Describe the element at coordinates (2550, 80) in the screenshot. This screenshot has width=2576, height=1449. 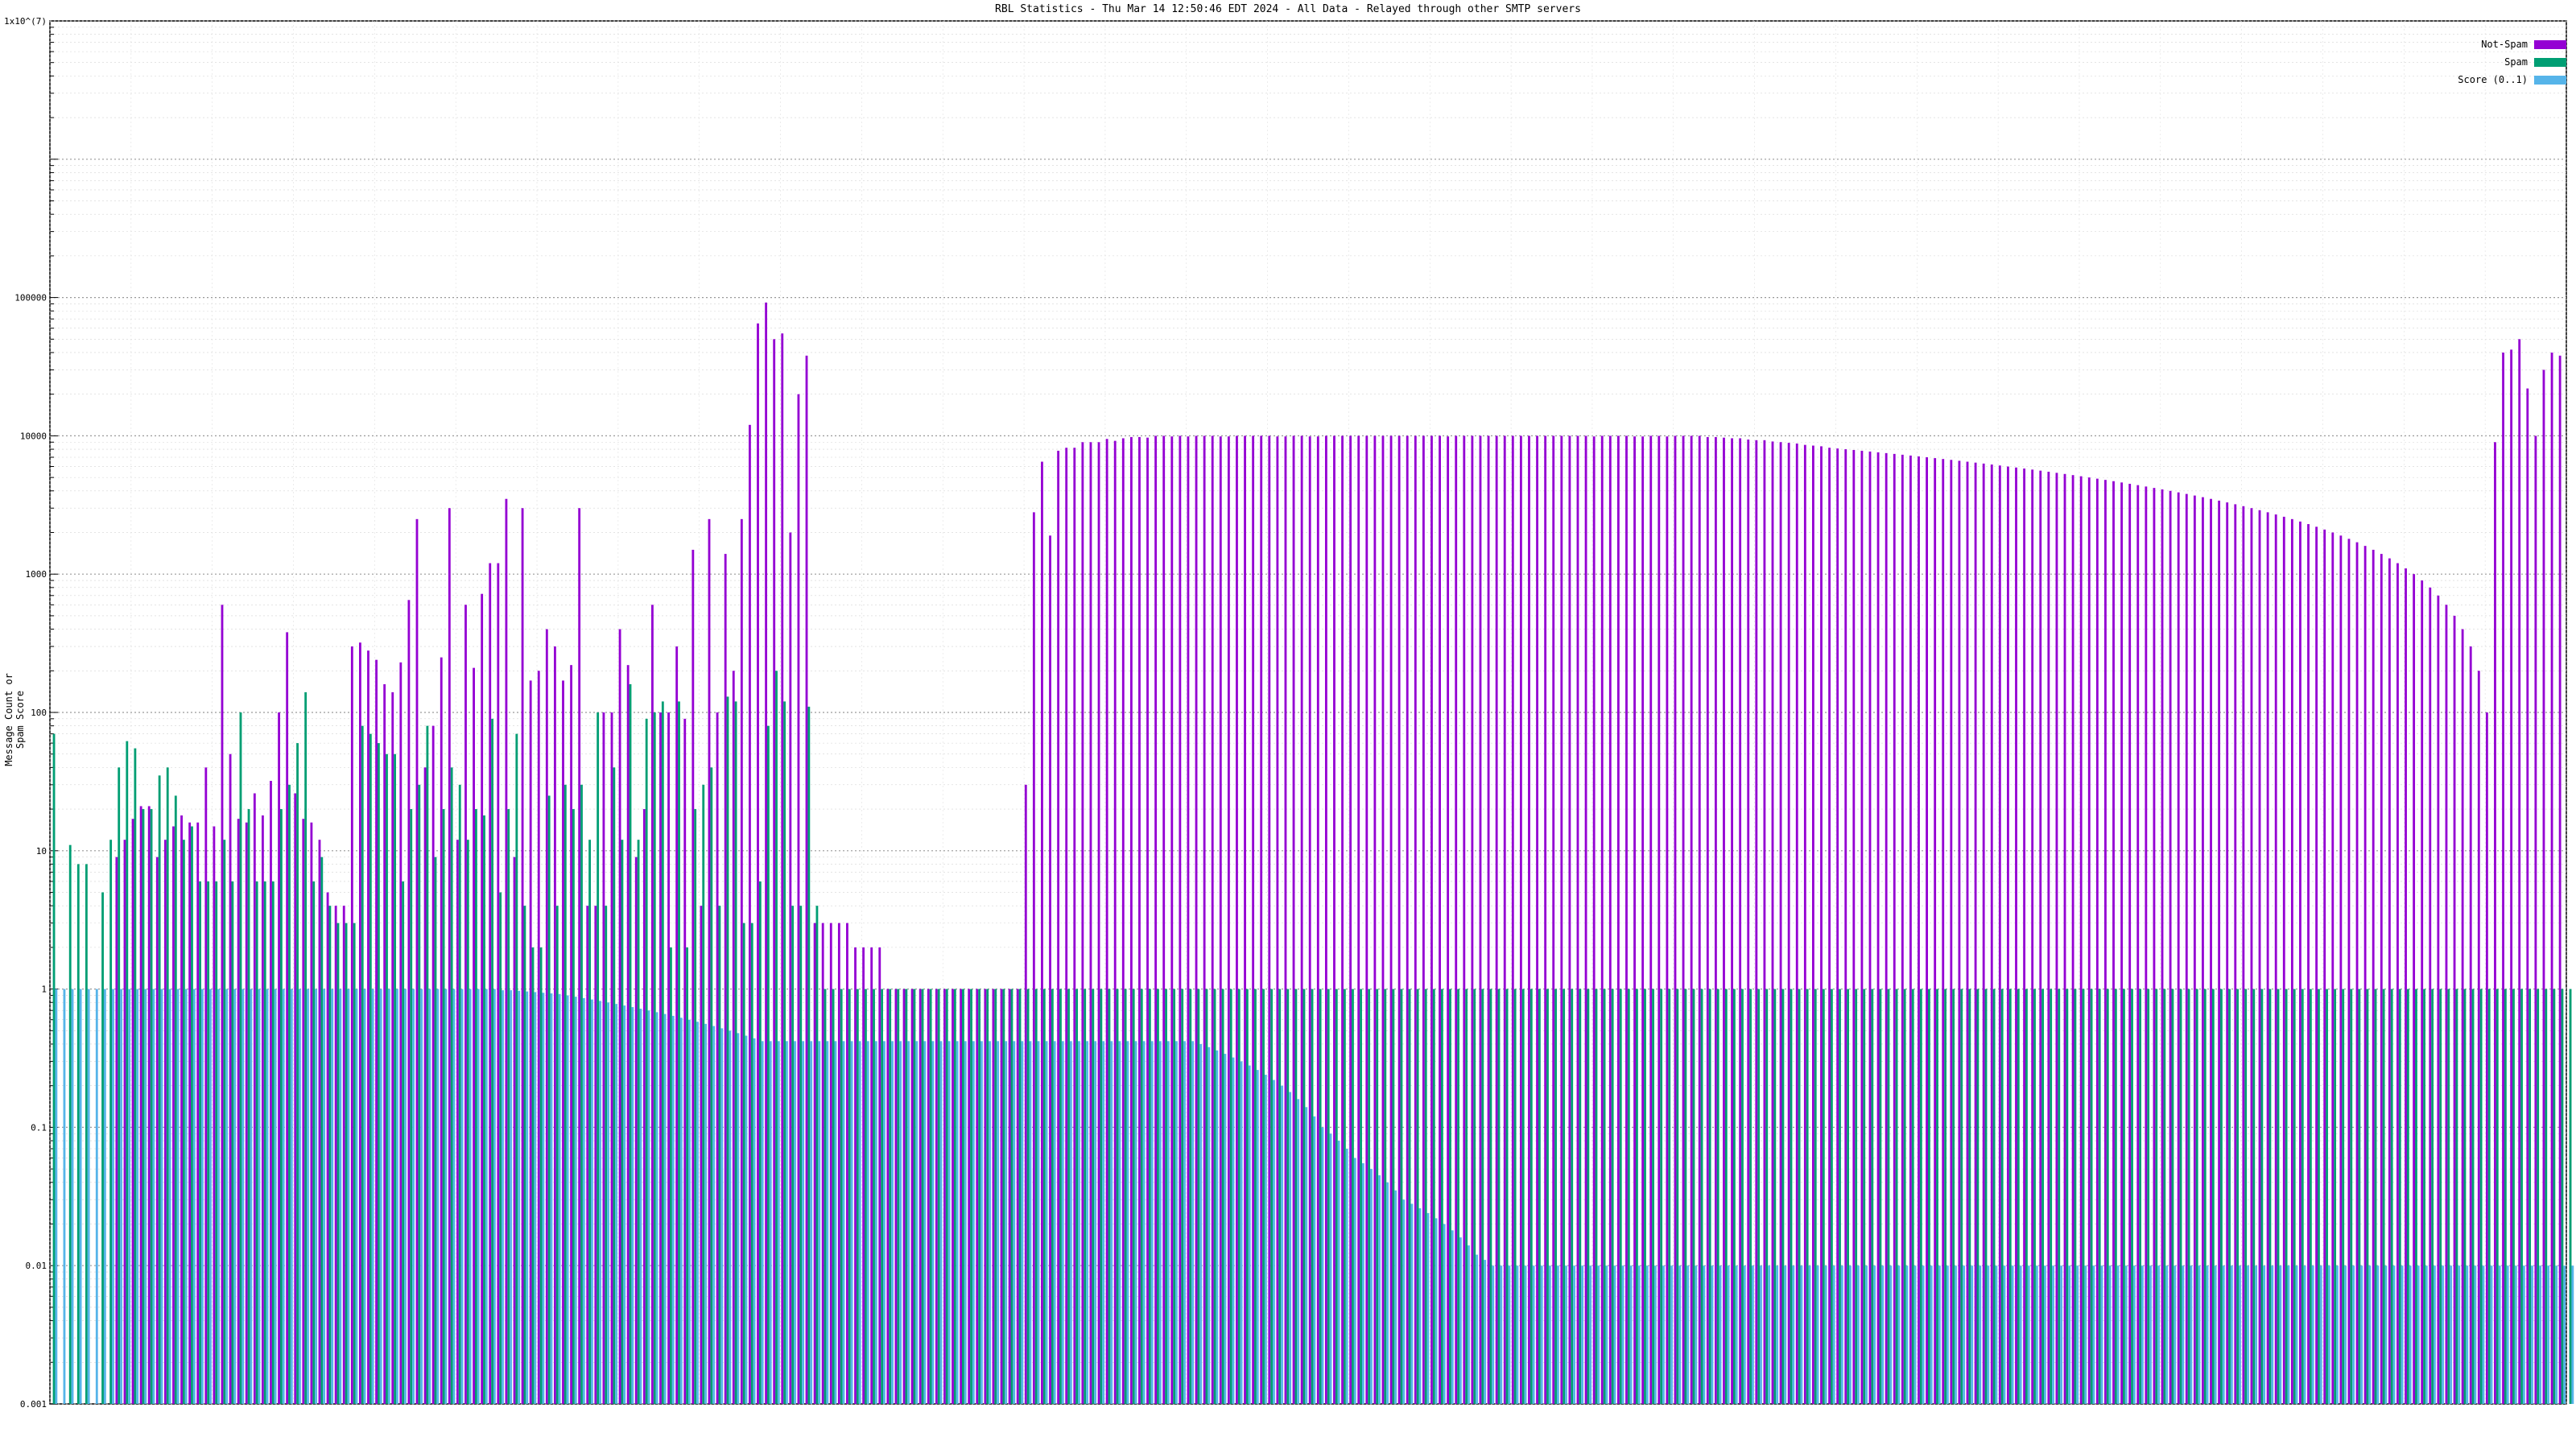
I see `legend-swatch-score` at that location.